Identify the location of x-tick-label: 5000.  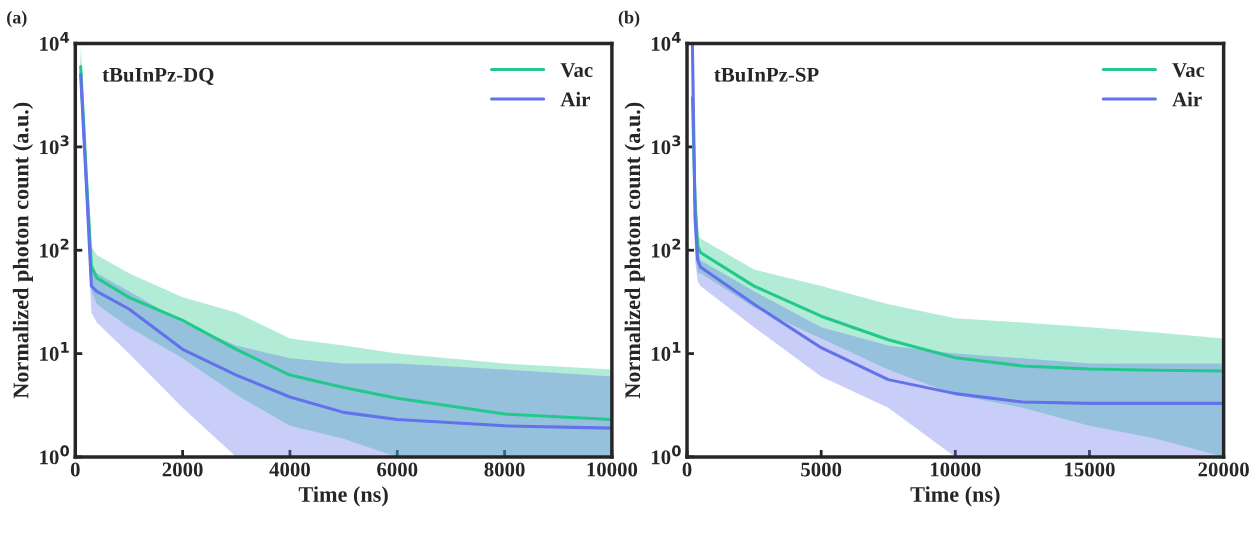
(821, 469).